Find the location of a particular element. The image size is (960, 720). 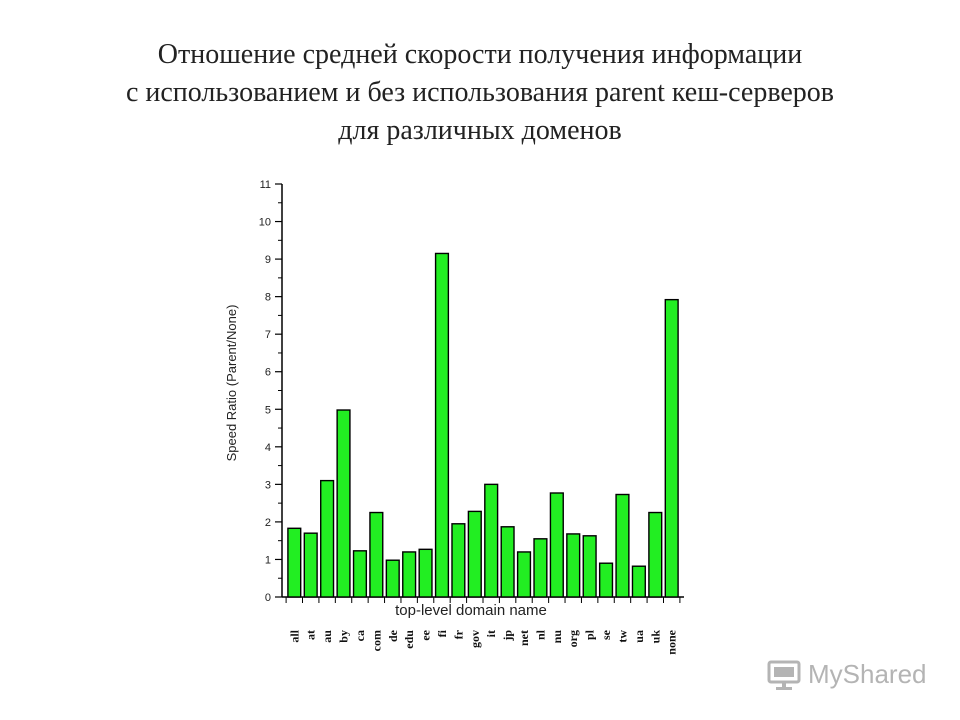

x-tick-label-tw: tw is located at coordinates (622, 636).